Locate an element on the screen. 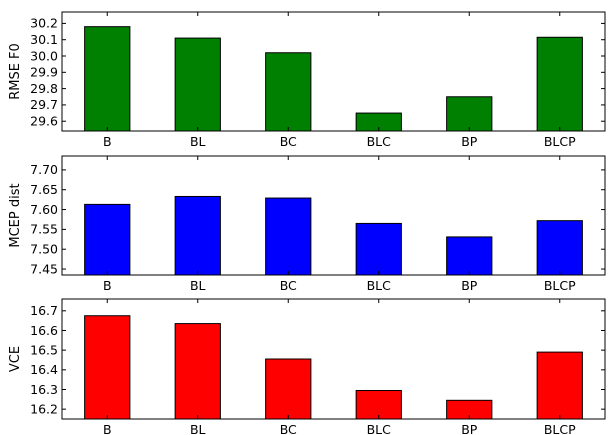 This screenshot has height=435, width=613. y-tick-label: 16.7 is located at coordinates (44, 310).